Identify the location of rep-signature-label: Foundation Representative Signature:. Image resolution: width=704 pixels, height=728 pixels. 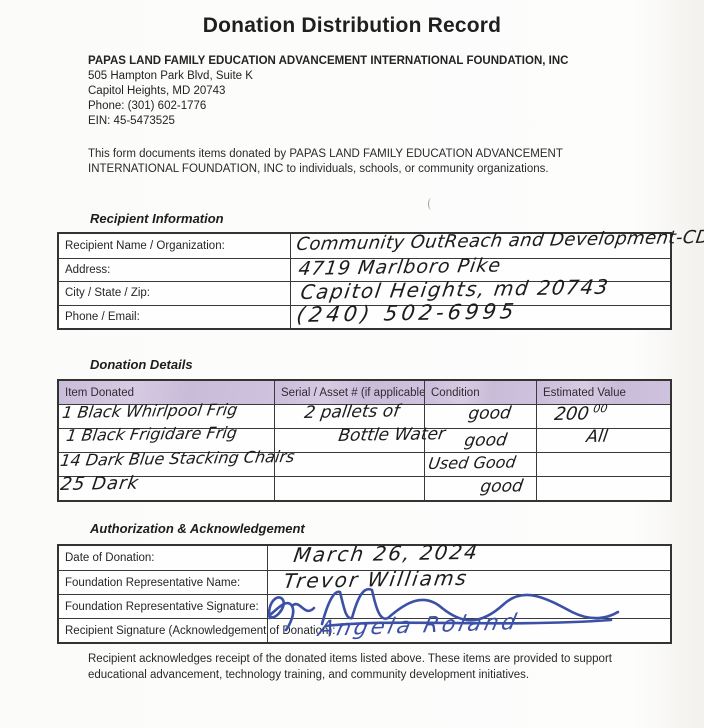
(162, 606).